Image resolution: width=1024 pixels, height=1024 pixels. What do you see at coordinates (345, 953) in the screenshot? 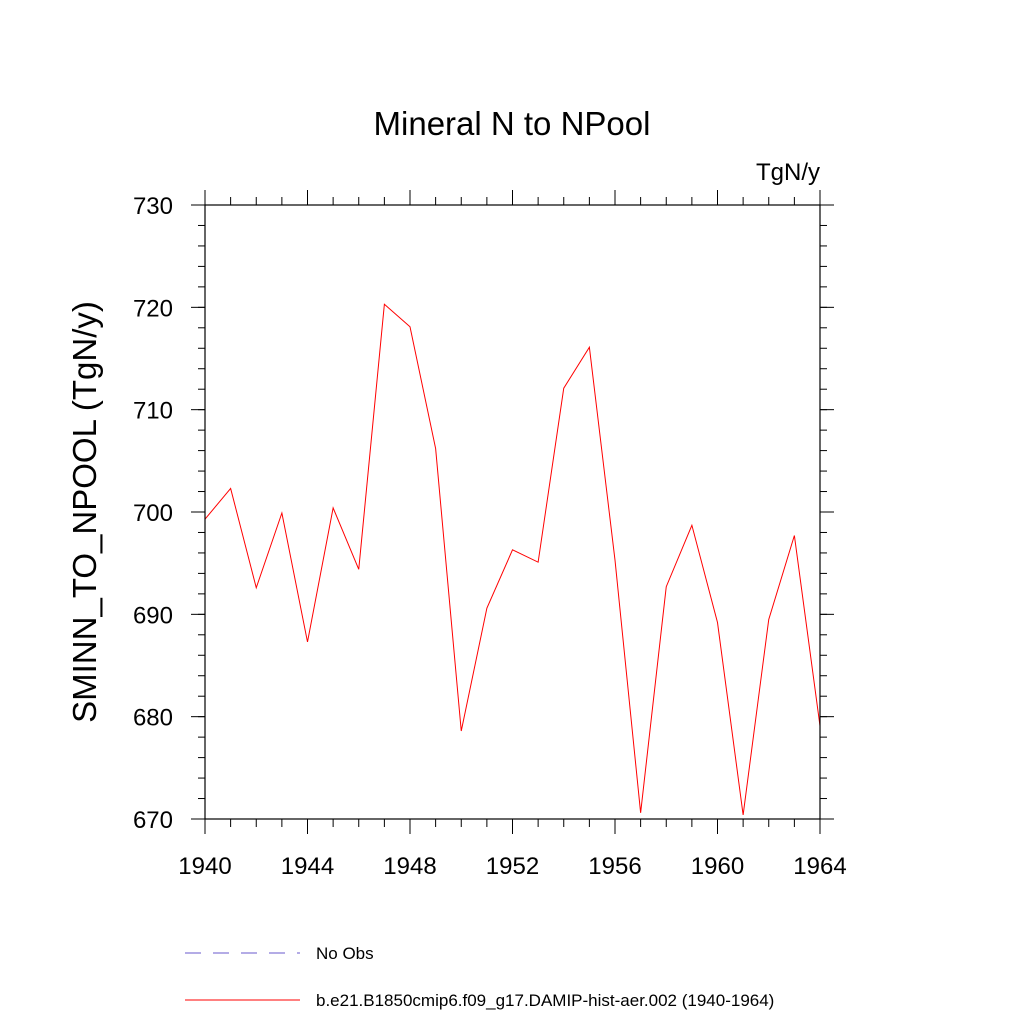
I see `legend-label-no-obs: No Obs` at bounding box center [345, 953].